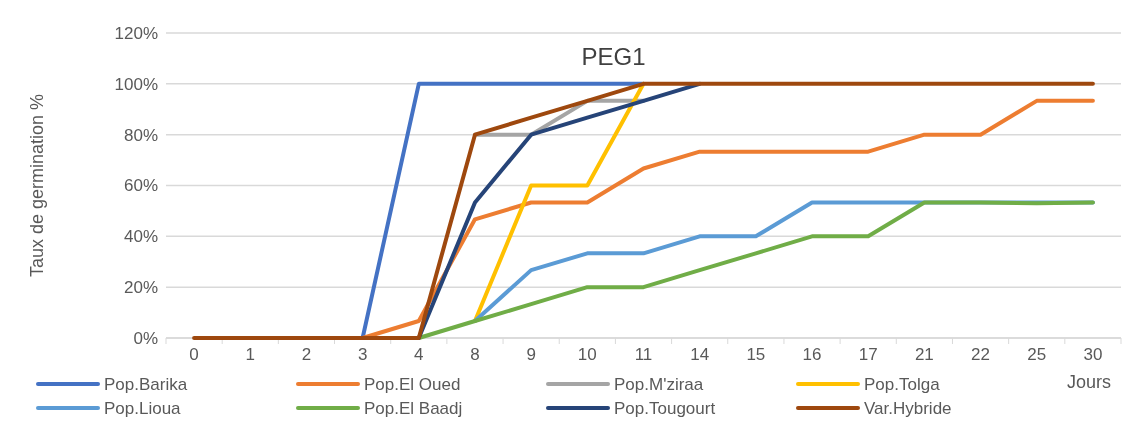  Describe the element at coordinates (140, 237) in the screenshot. I see `y-tick-label: 40%` at that location.